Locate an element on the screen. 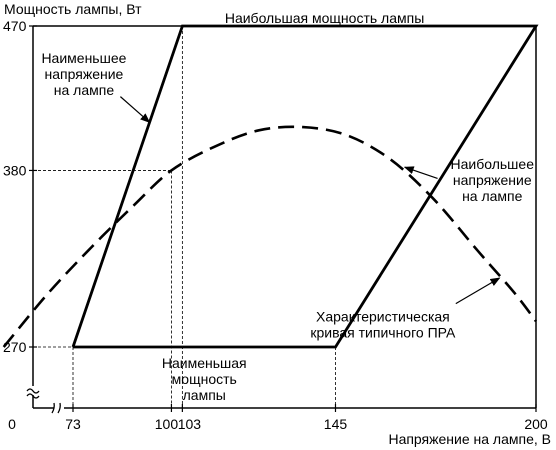 This screenshot has width=556, height=450. annotation-line: лампы is located at coordinates (204, 395).